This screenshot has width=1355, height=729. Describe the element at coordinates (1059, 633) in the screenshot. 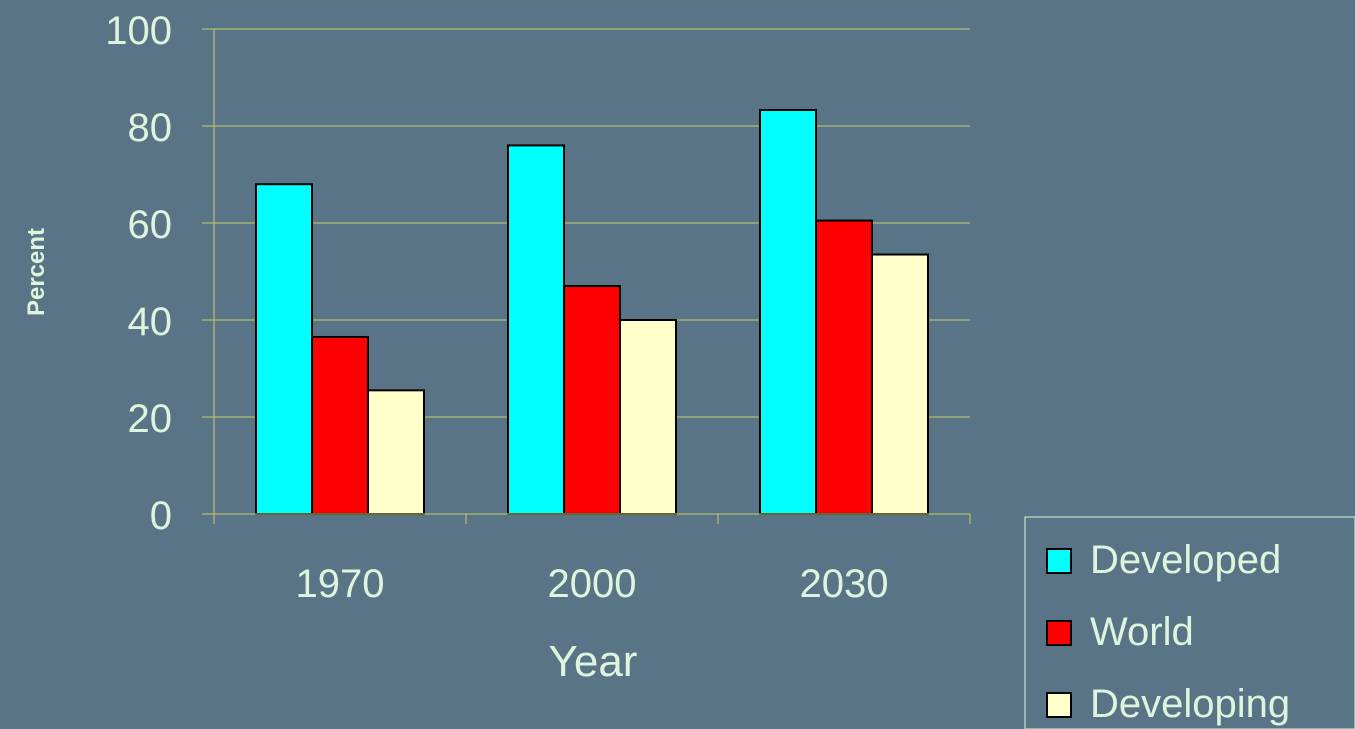

I see `legend-swatch-world` at that location.